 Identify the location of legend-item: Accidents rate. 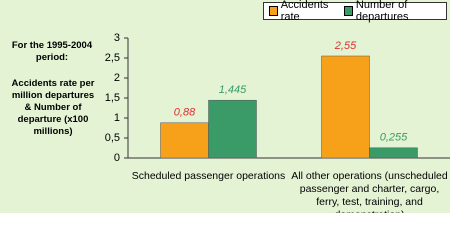
(304, 11).